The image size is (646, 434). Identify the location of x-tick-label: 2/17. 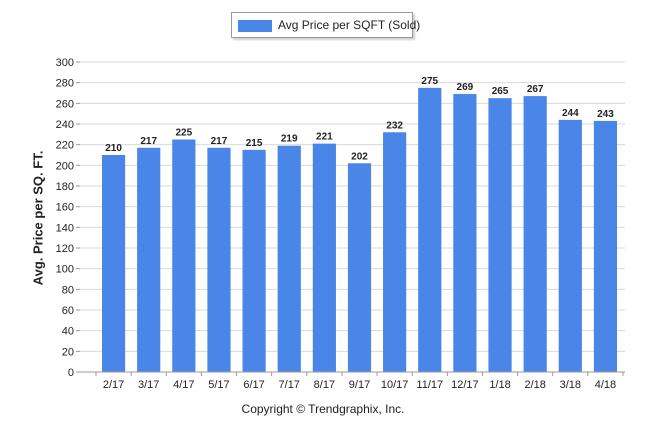
(113, 385).